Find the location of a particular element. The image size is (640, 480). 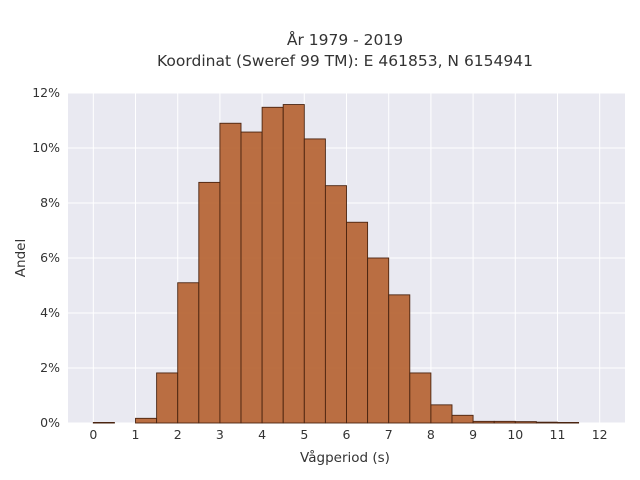

x-tick-label: 1 is located at coordinates (136, 434).